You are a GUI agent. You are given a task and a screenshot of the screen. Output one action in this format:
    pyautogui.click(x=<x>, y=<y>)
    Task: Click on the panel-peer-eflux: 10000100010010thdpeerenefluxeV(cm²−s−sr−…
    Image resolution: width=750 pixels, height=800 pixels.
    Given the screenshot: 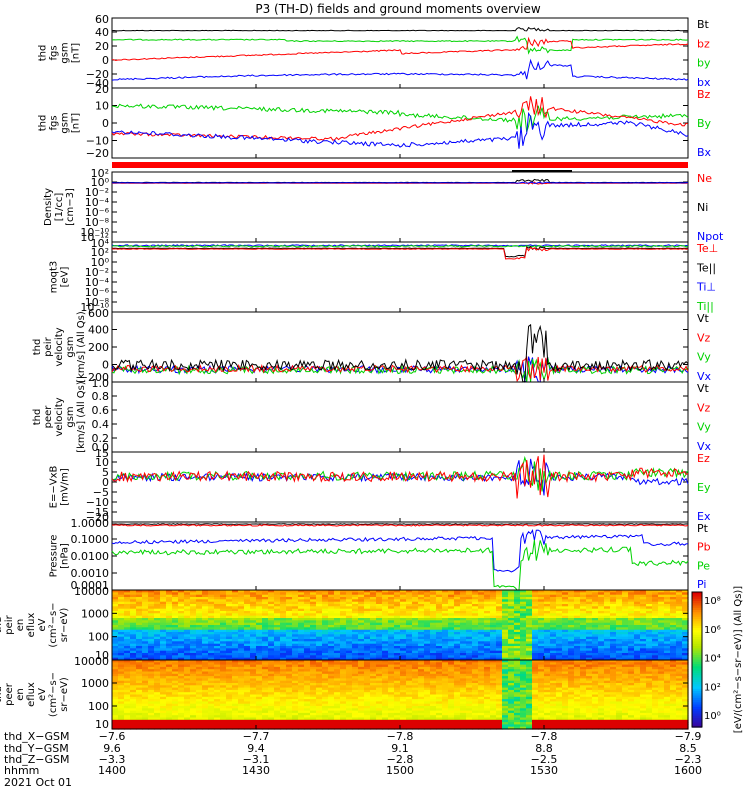 What is the action you would take?
    pyautogui.click(x=344, y=693)
    